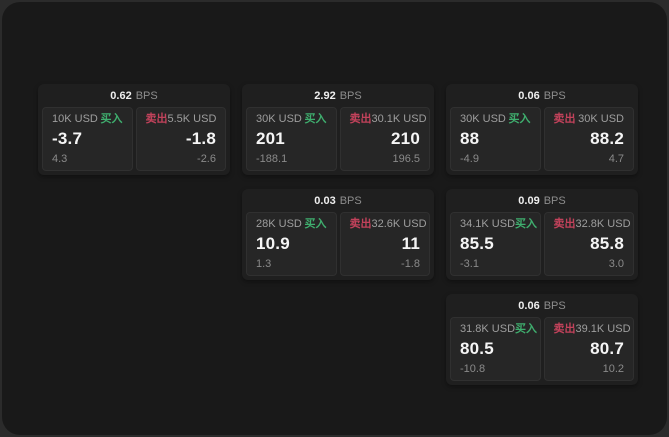 The image size is (669, 437). What do you see at coordinates (616, 159) in the screenshot?
I see `sell-delta: 4.7` at bounding box center [616, 159].